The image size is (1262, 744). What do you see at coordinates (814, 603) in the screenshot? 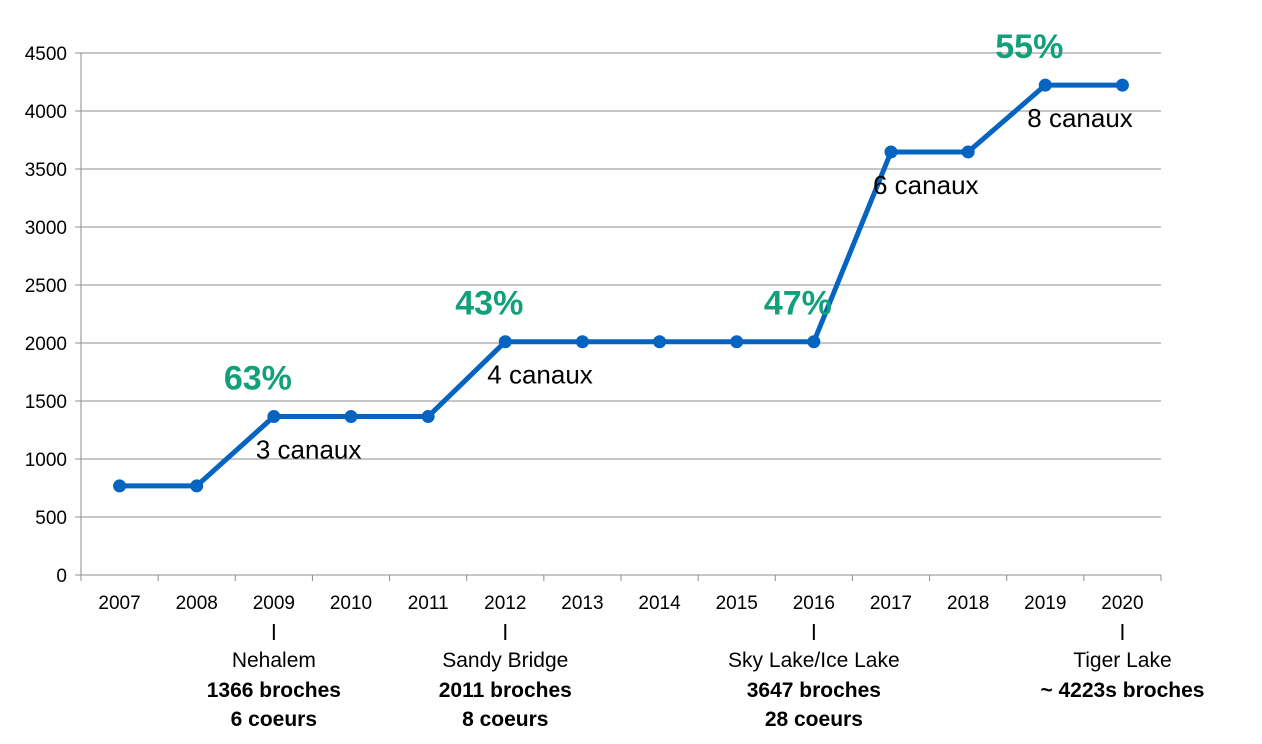
I see `x-tick-label: 2016` at bounding box center [814, 603].